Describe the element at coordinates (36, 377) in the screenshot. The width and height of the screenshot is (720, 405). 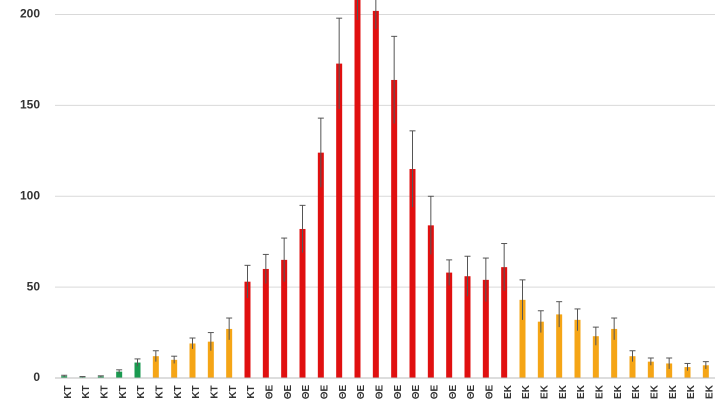
I see `y-tick-label: 0` at that location.